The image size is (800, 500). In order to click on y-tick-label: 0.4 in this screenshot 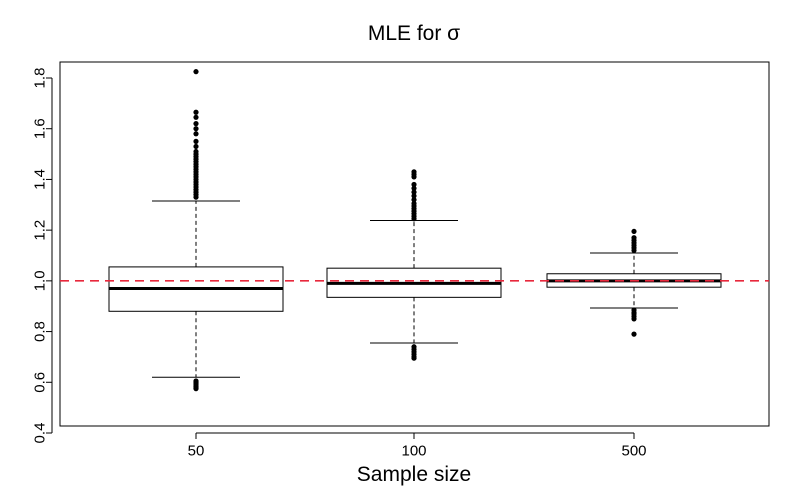, I will do `click(40, 433)`.